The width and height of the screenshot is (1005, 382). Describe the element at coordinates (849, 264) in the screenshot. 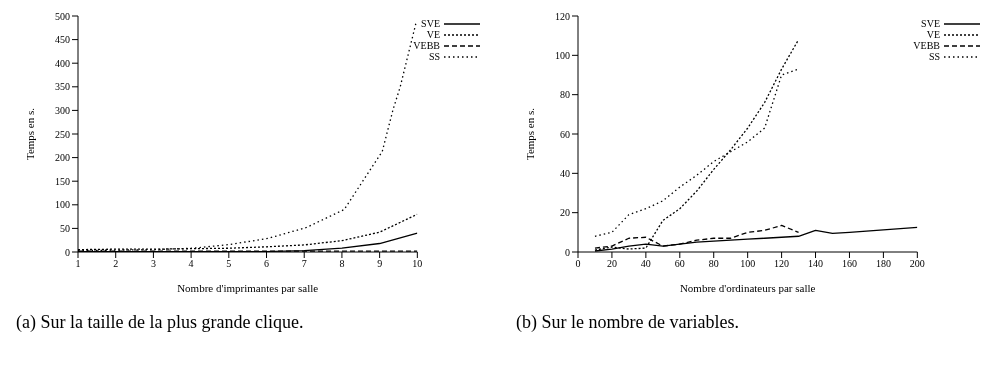

I see `x-tick-label: 160` at that location.